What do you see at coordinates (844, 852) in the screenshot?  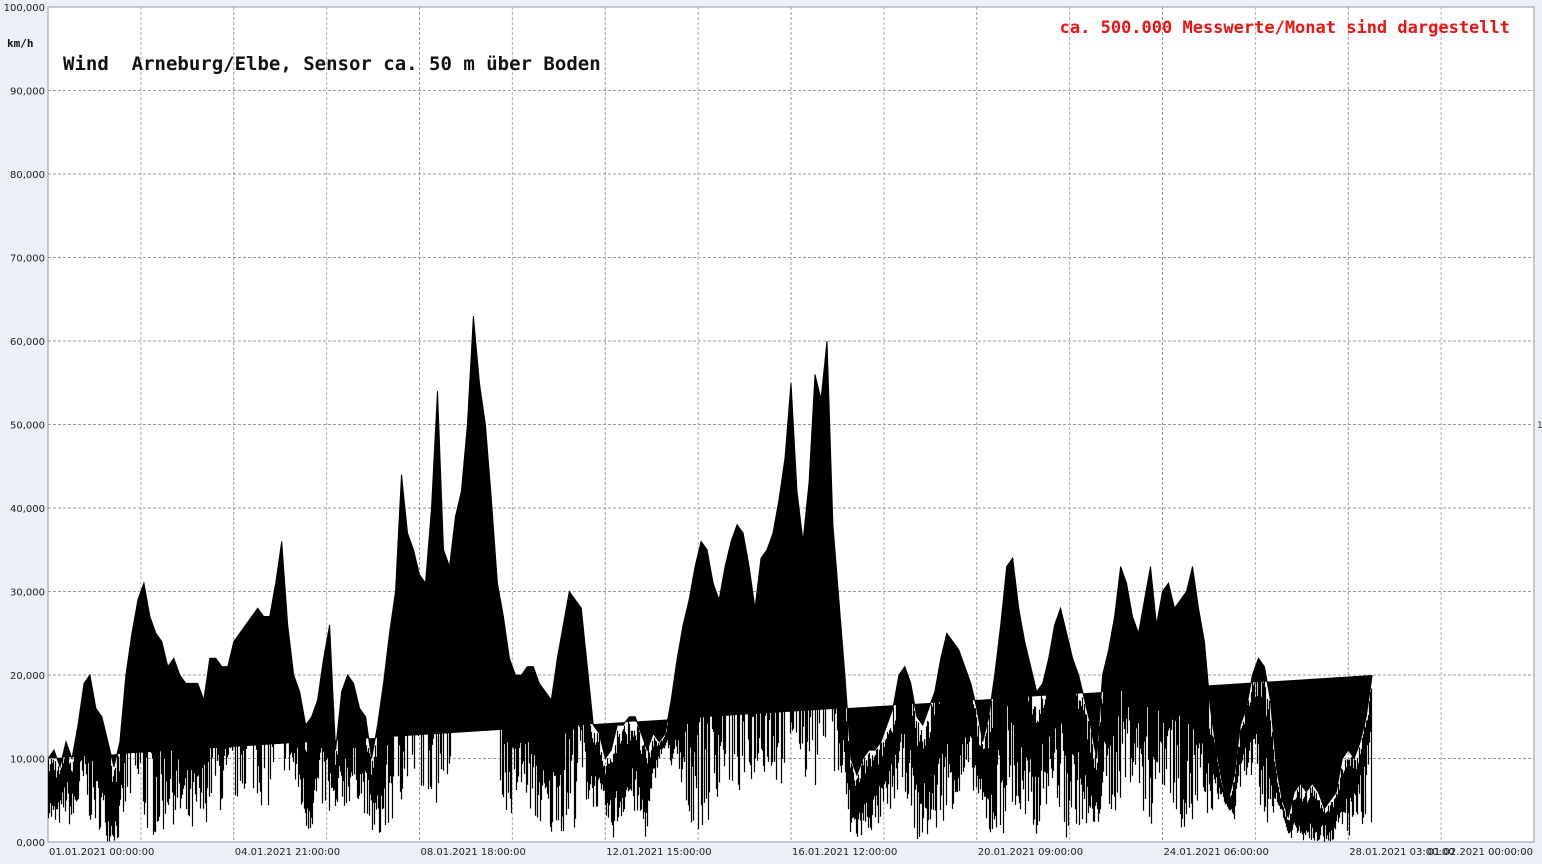 I see `x-tick-label: 16.01.2021 12:00:00` at bounding box center [844, 852].